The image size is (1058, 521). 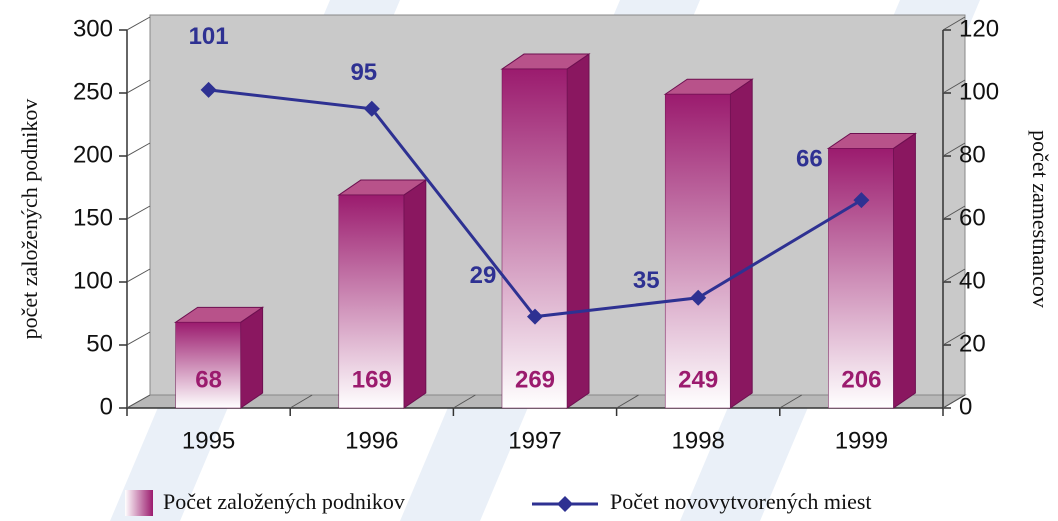 What do you see at coordinates (93, 154) in the screenshot?
I see `y-tick-label: 200` at bounding box center [93, 154].